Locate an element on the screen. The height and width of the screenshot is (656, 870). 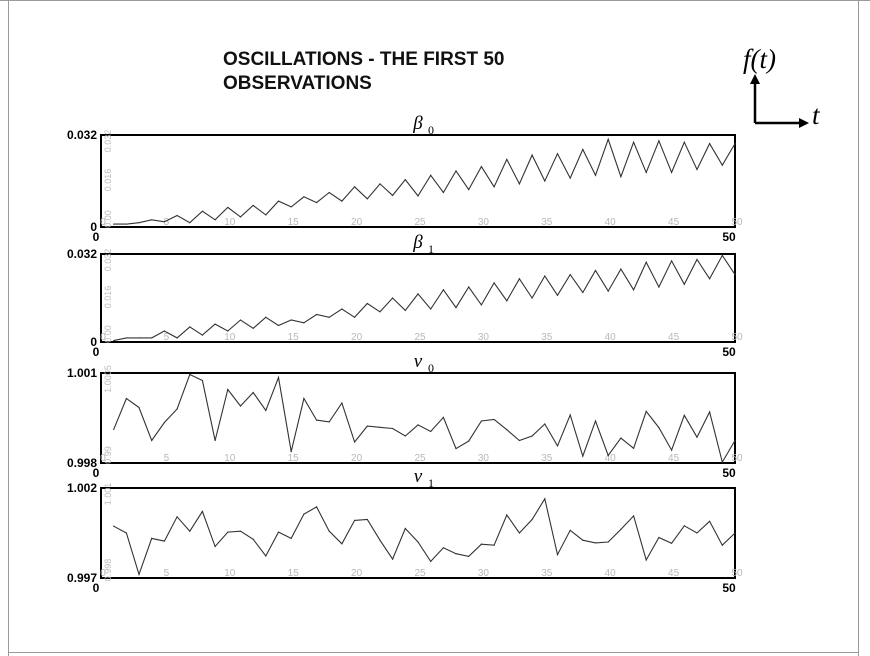
x-tick-label-3-3: 15 is located at coordinates (294, 573).